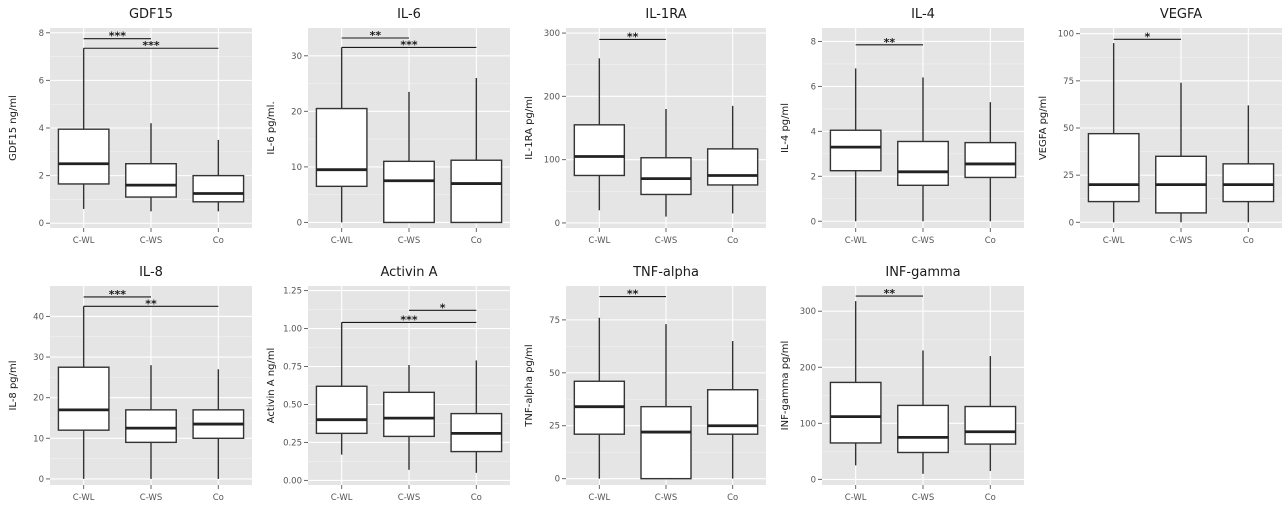 This screenshot has height=515, width=1288. What do you see at coordinates (38, 317) in the screenshot?
I see `y-tick-label: 40` at bounding box center [38, 317].